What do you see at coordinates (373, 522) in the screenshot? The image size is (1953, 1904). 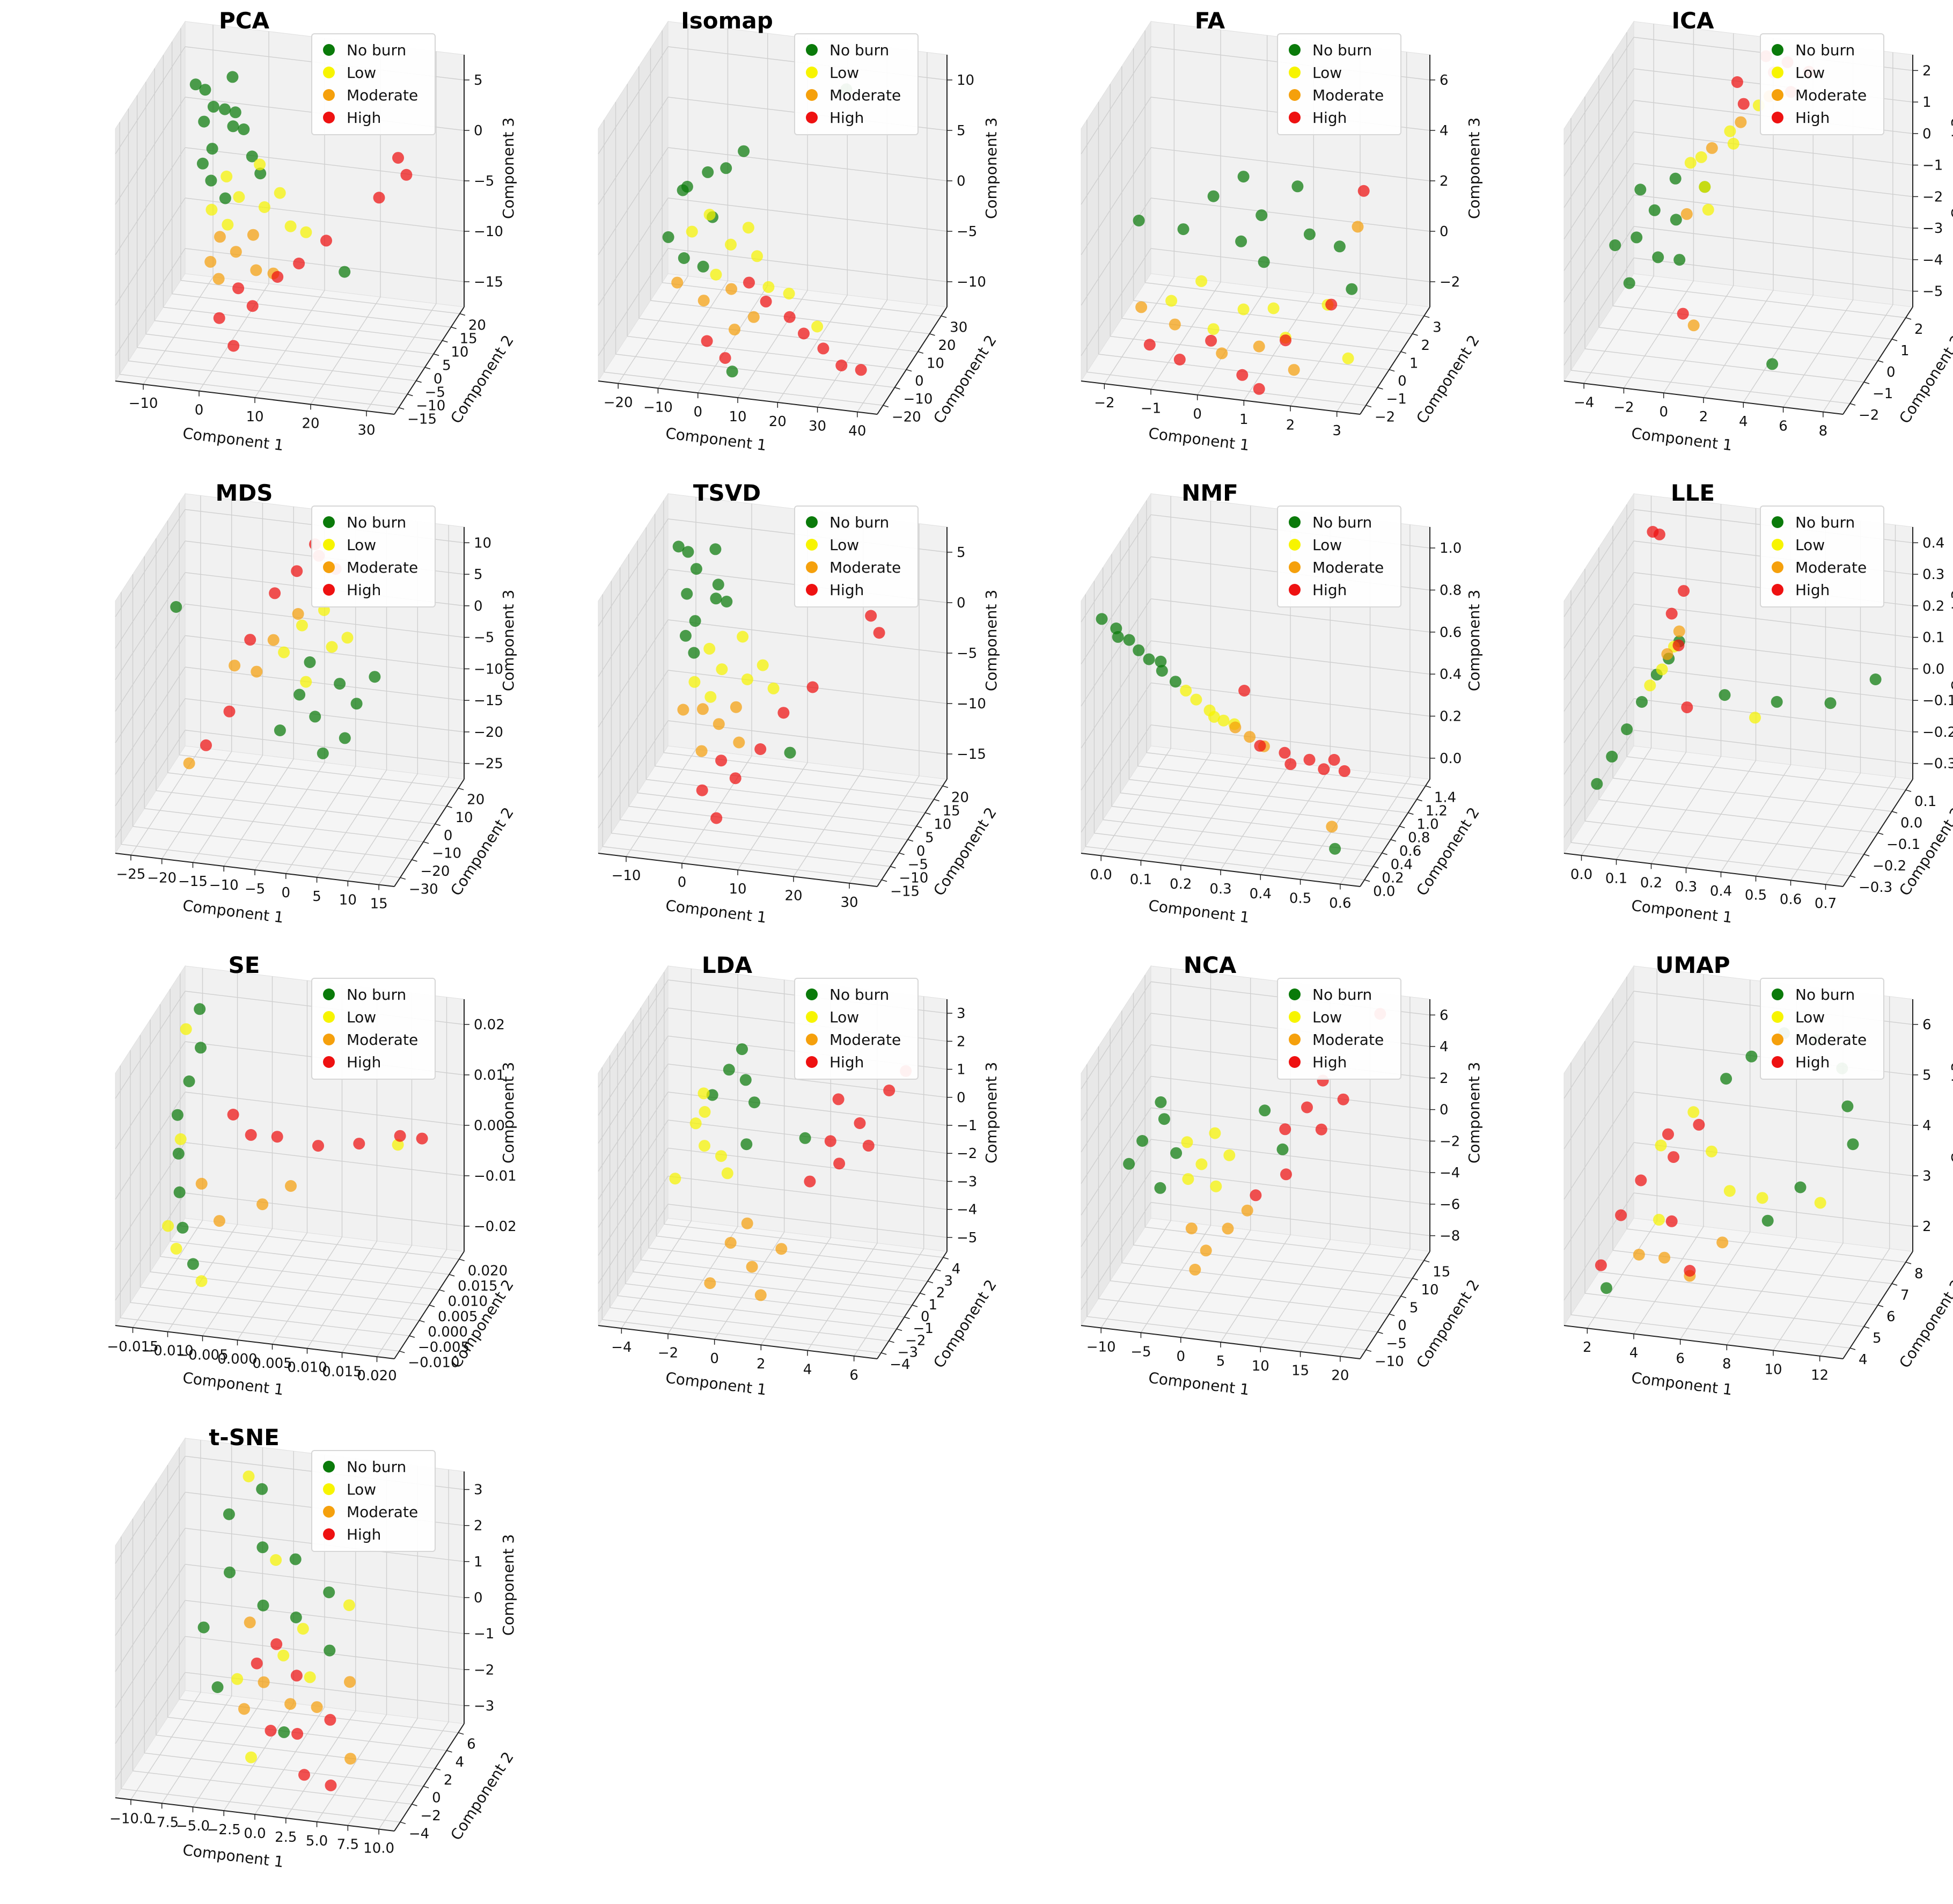 I see `legend-item: No burn` at bounding box center [373, 522].